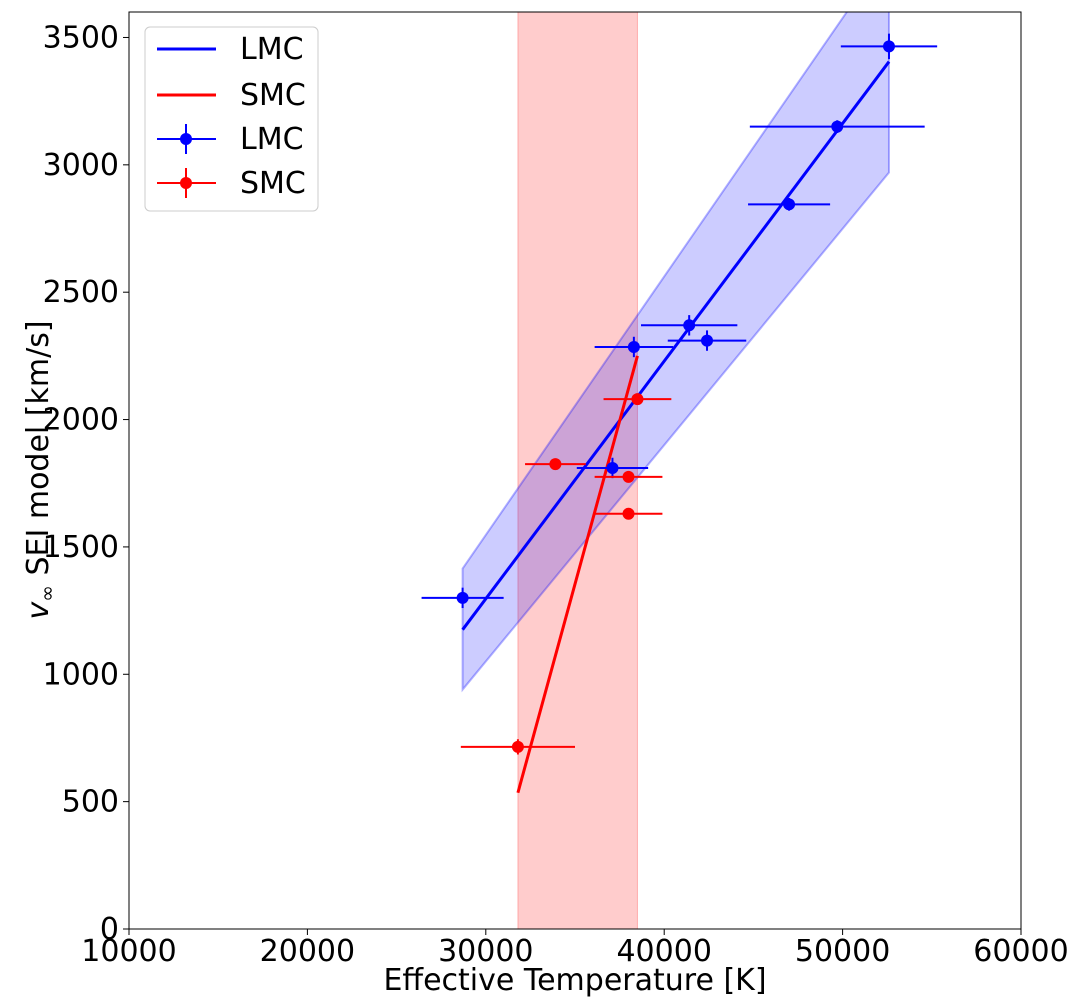 This screenshot has width=1080, height=1008. I want to click on y-tick-label: 1000, so click(81, 674).